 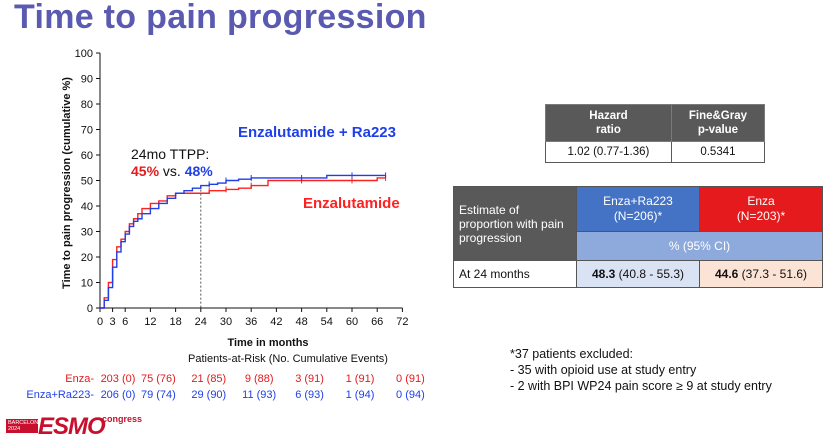 I want to click on y-tick-label: 70, so click(x=87, y=131).